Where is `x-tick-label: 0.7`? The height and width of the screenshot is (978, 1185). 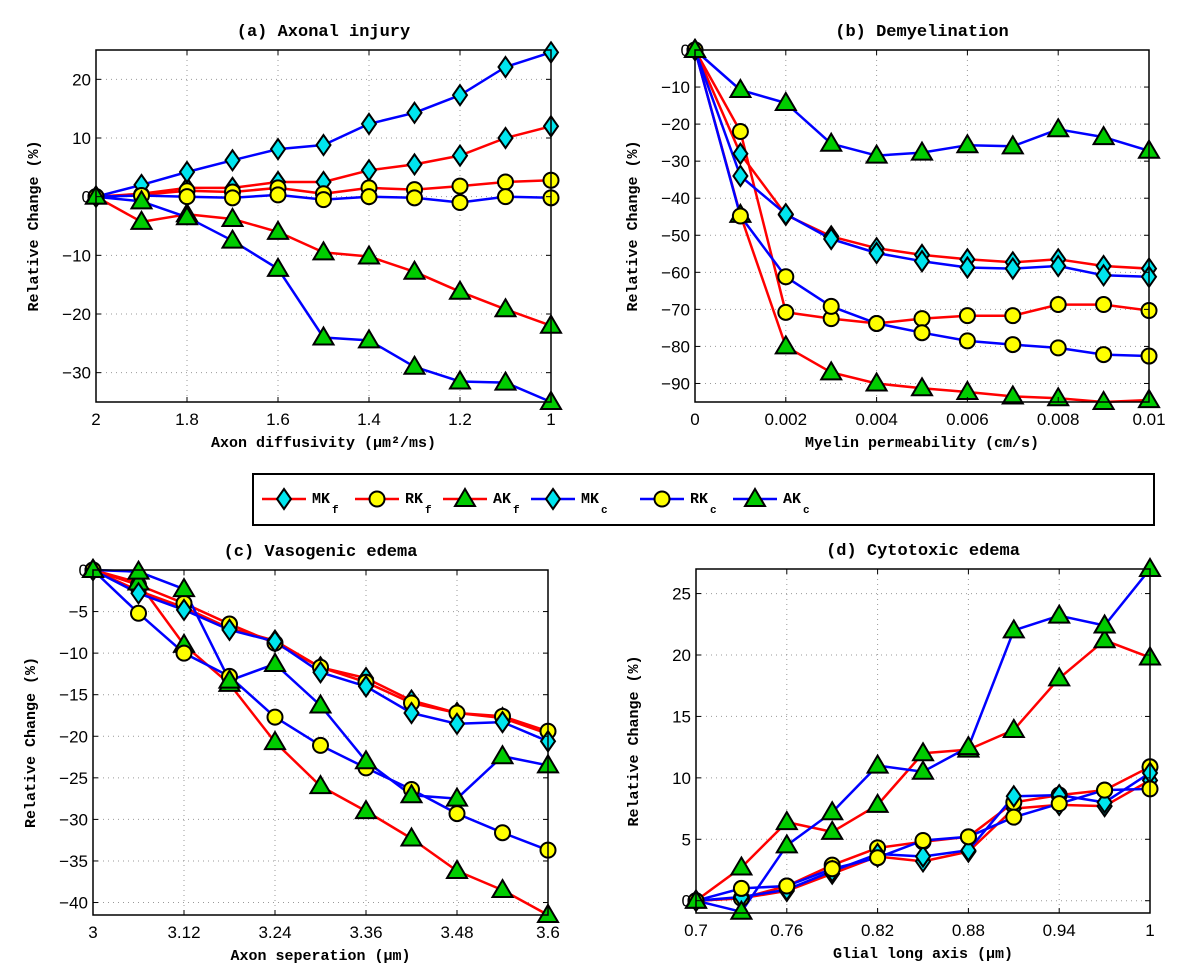 x-tick-label: 0.7 is located at coordinates (696, 930).